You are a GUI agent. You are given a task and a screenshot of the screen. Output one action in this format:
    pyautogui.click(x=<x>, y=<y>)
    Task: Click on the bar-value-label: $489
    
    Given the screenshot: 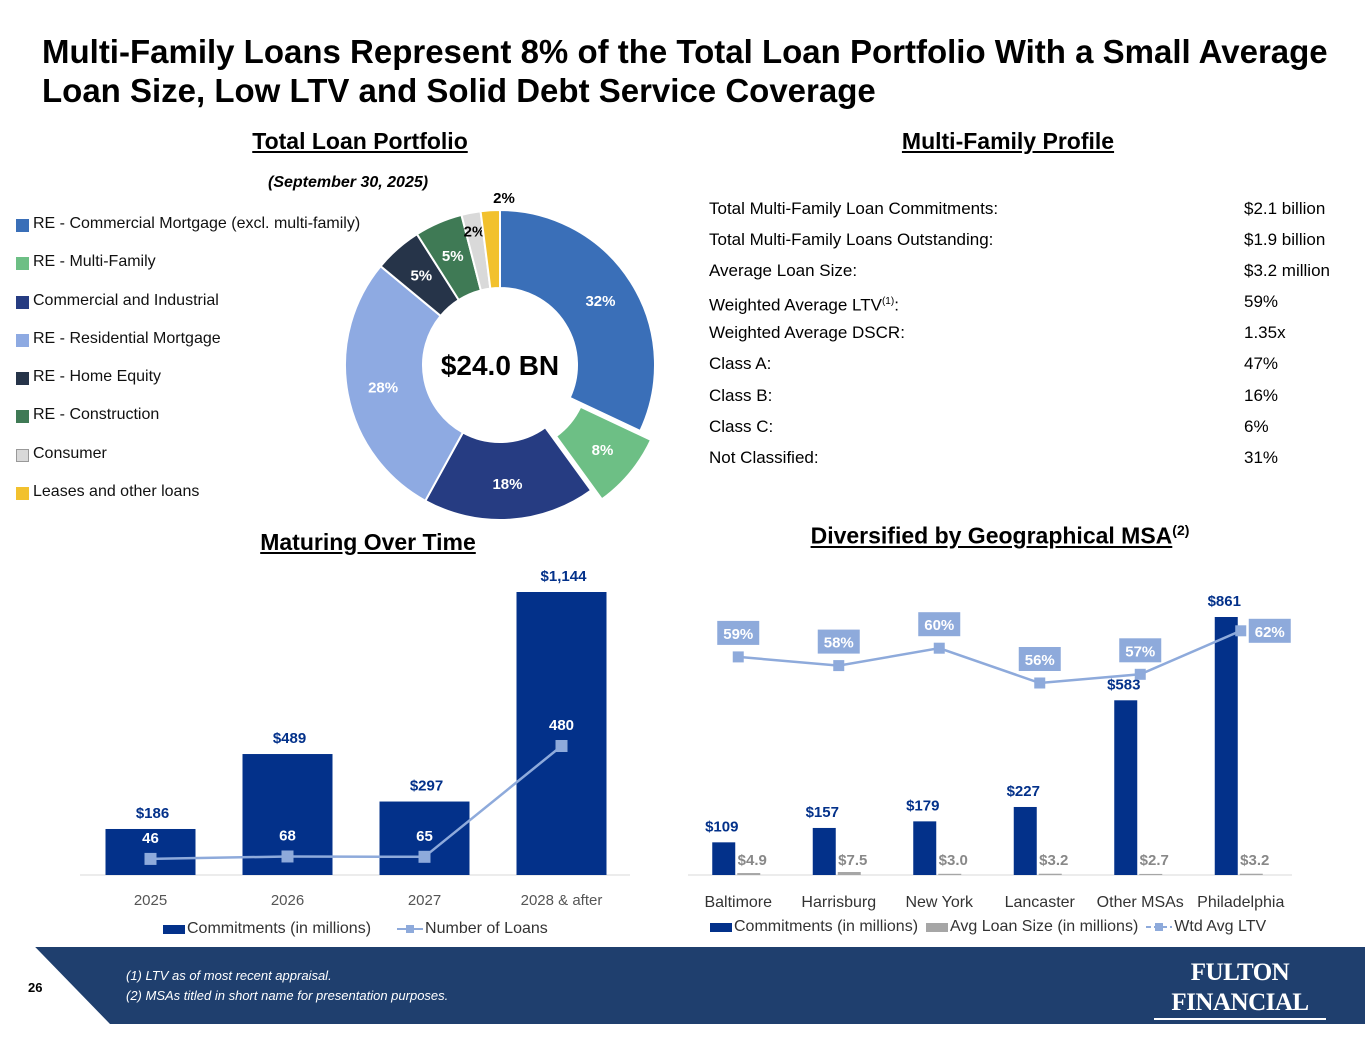 What is the action you would take?
    pyautogui.click(x=289, y=738)
    